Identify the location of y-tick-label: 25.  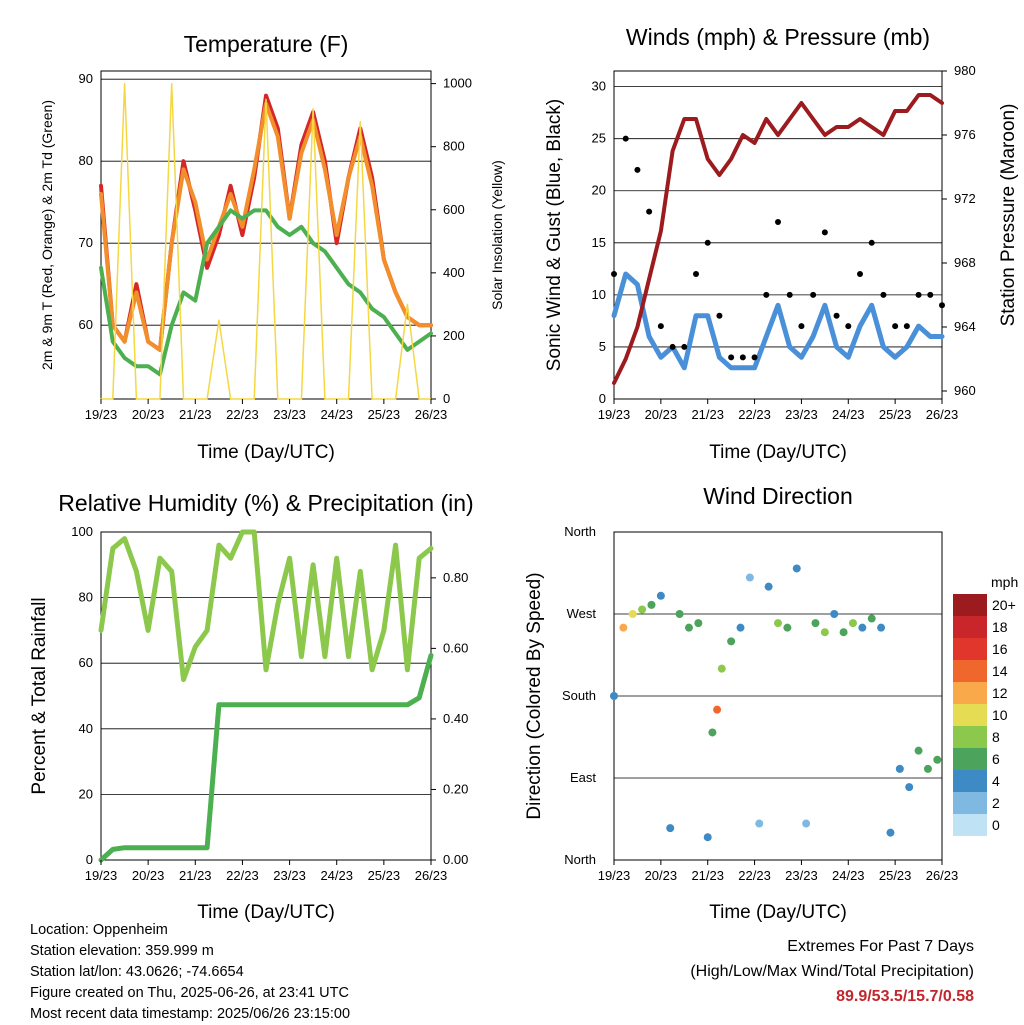
(599, 138).